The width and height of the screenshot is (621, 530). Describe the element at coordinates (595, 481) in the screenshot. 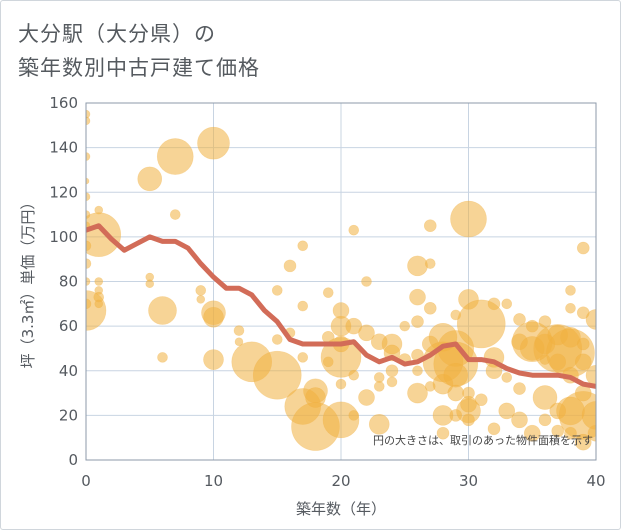

I see `x-tick-label: 40` at that location.